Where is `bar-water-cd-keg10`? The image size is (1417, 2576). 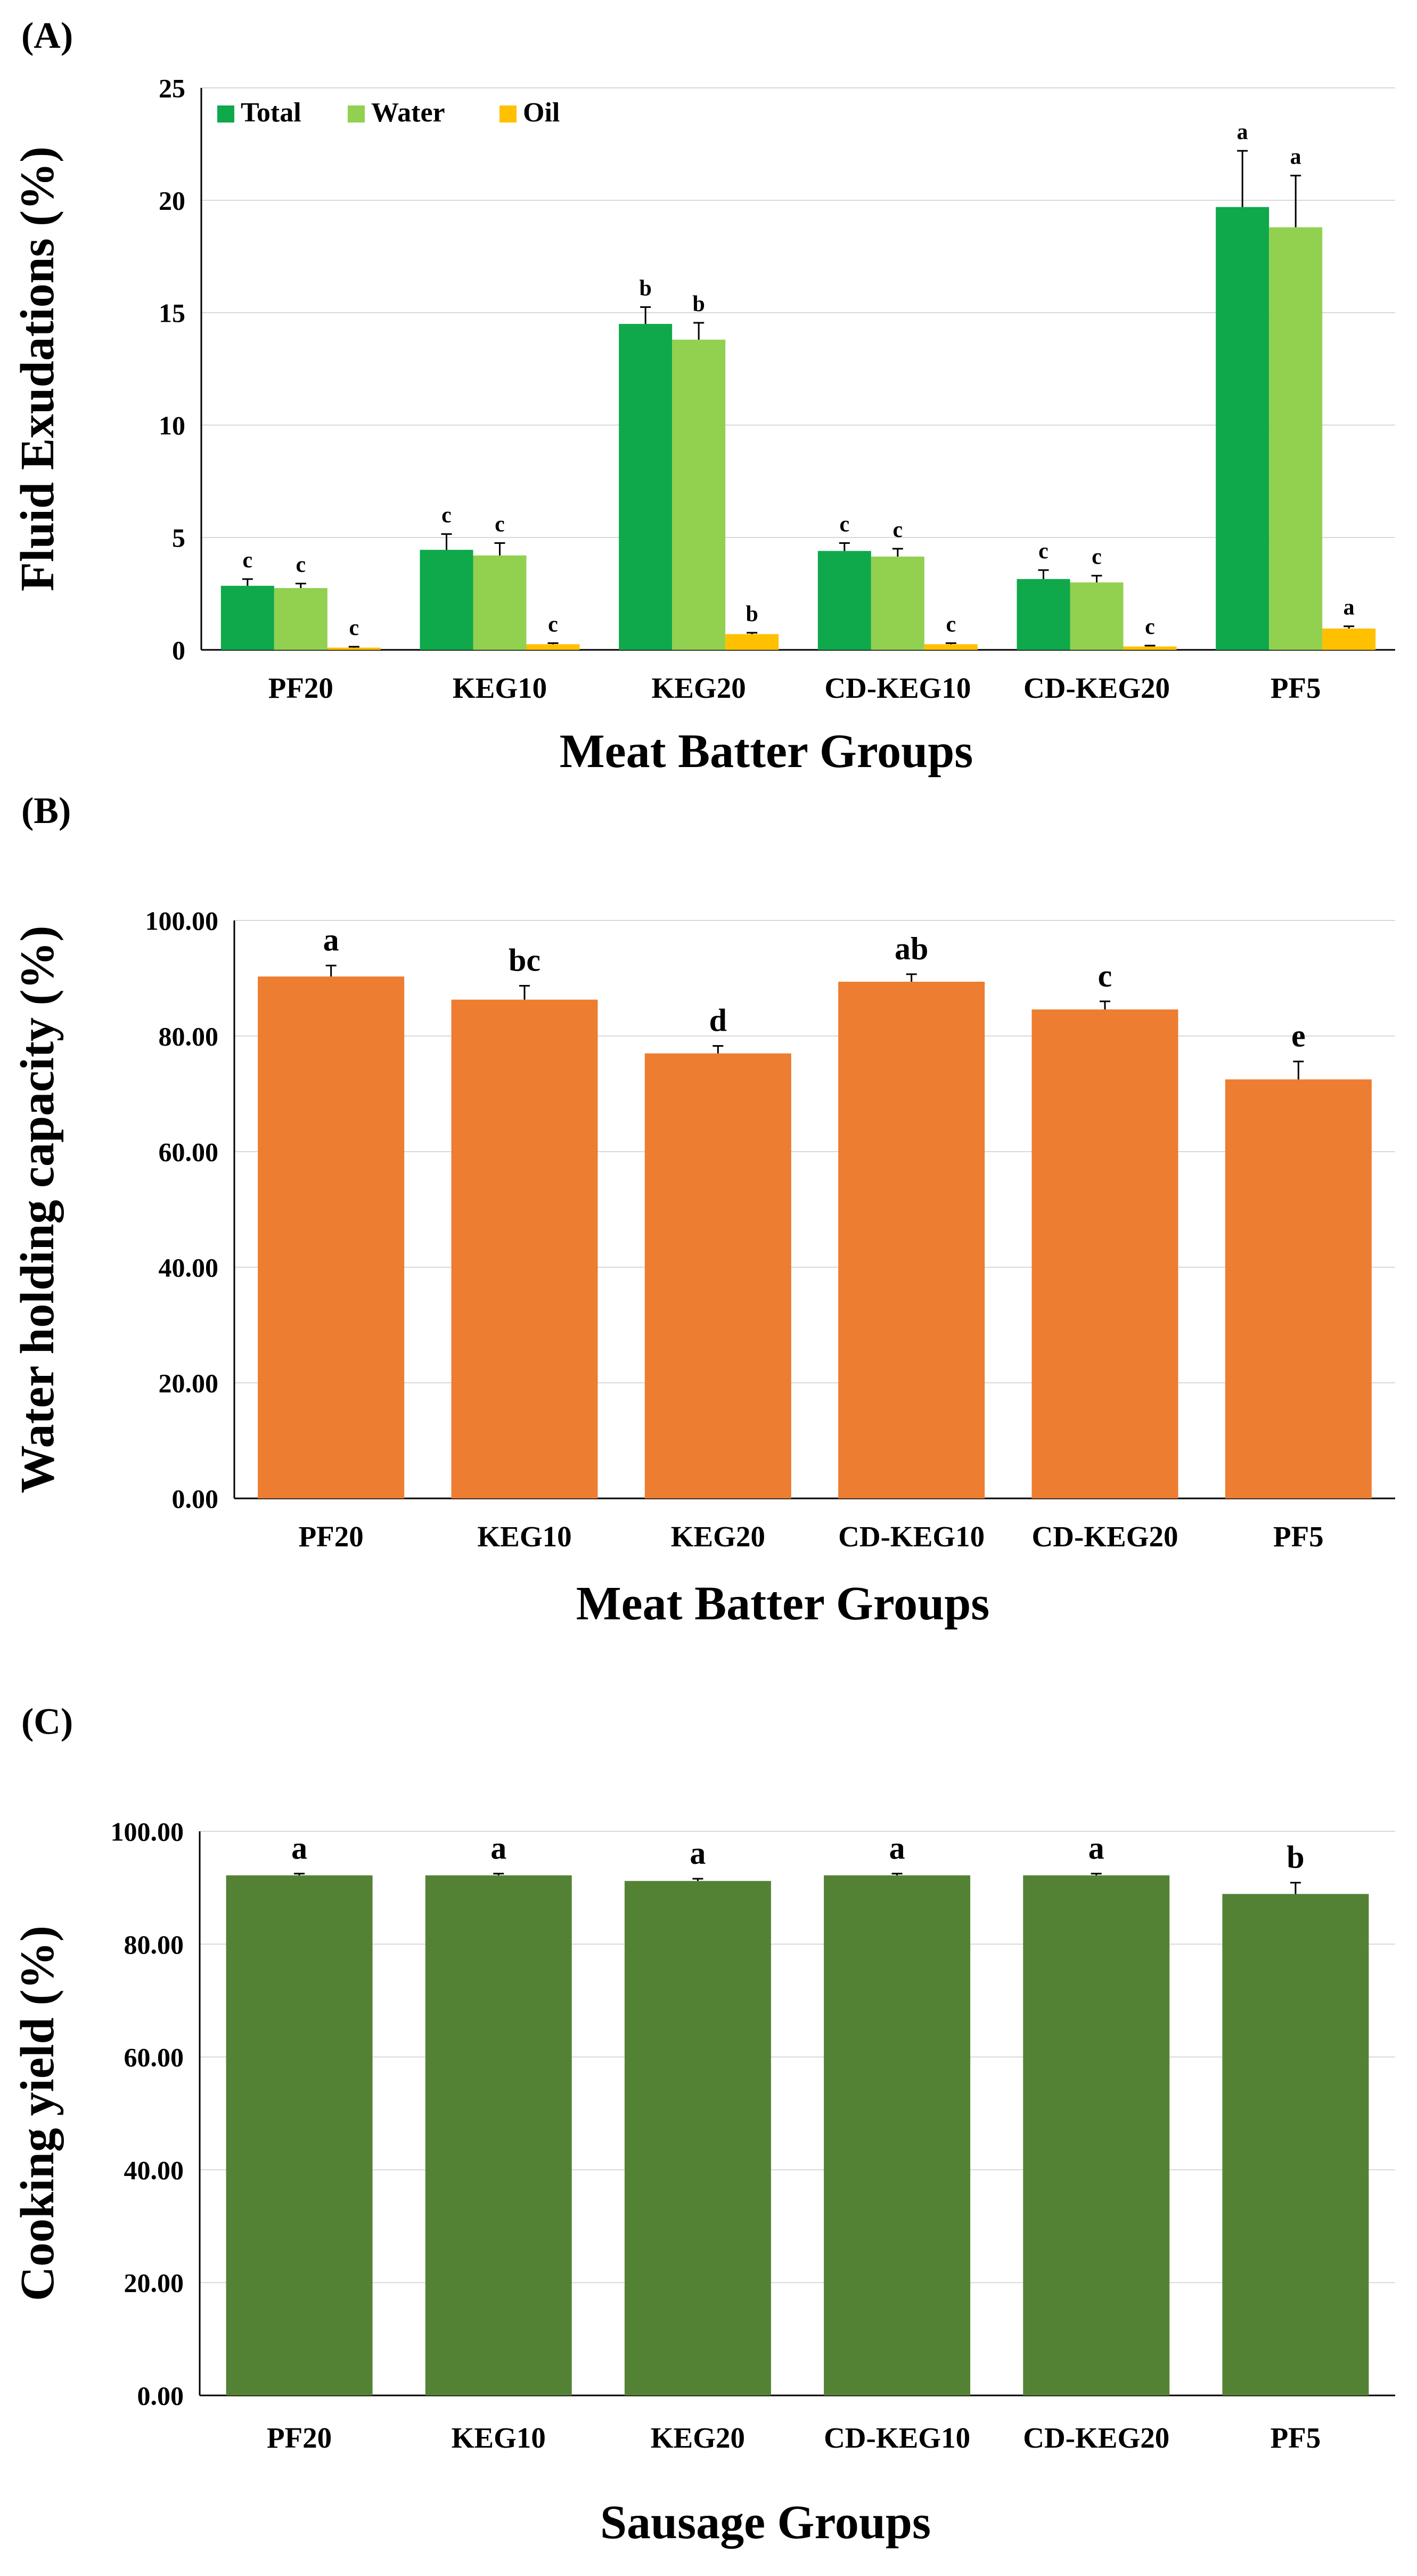 bar-water-cd-keg10 is located at coordinates (897, 603).